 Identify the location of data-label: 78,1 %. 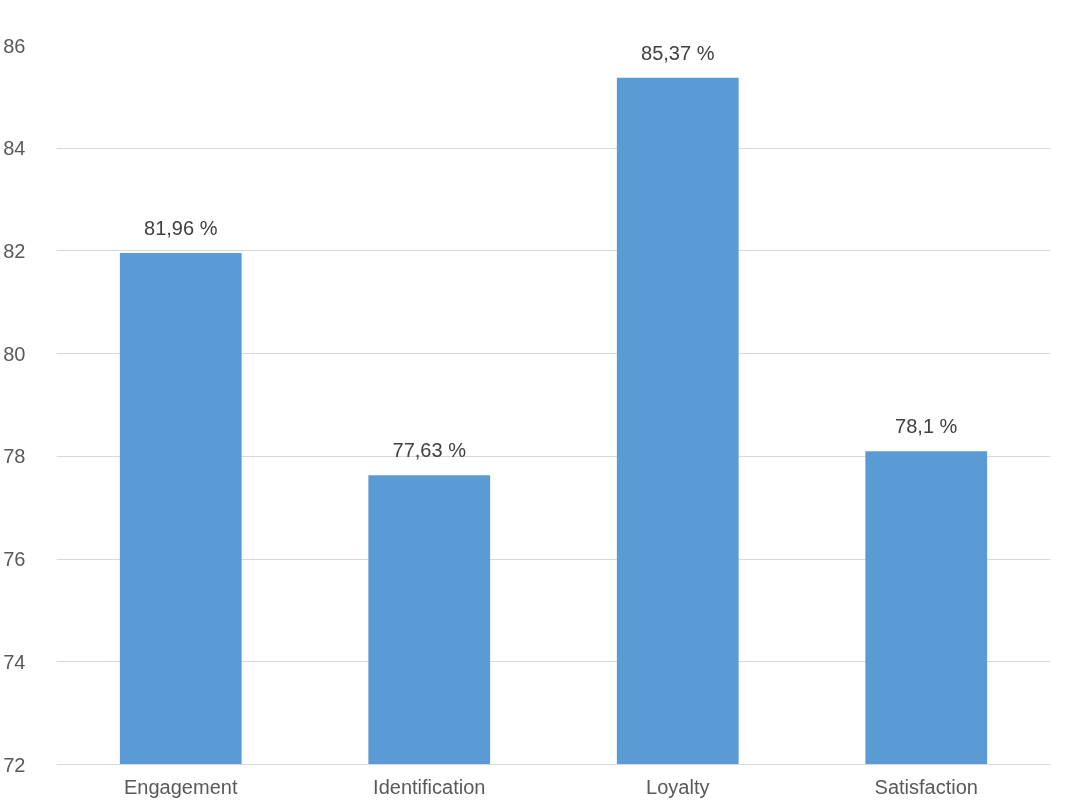
(926, 426).